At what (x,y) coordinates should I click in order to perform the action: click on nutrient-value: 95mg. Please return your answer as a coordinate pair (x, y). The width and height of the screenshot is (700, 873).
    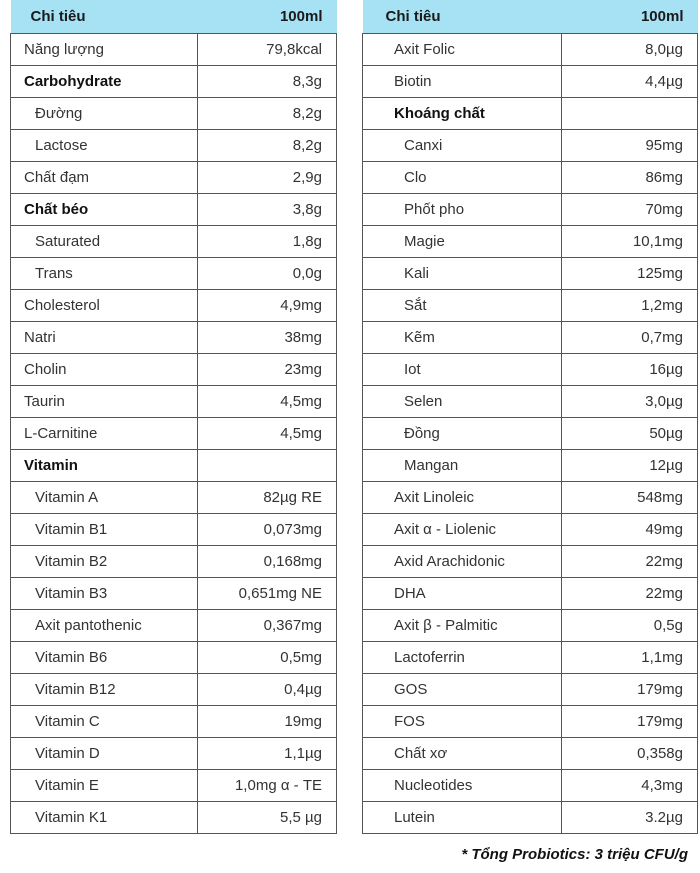
    Looking at the image, I should click on (629, 145).